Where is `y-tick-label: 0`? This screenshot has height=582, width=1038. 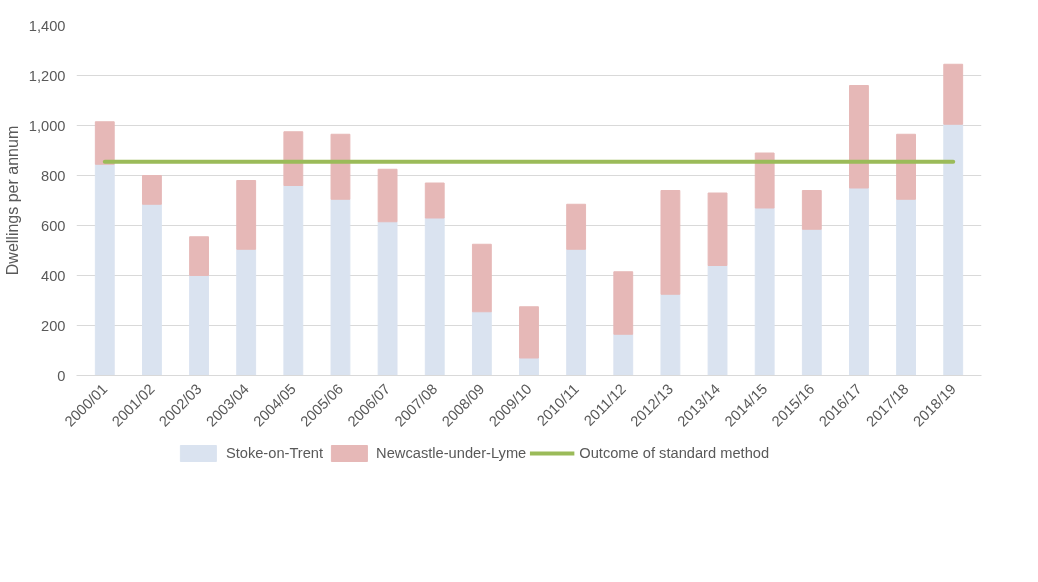
y-tick-label: 0 is located at coordinates (61, 375).